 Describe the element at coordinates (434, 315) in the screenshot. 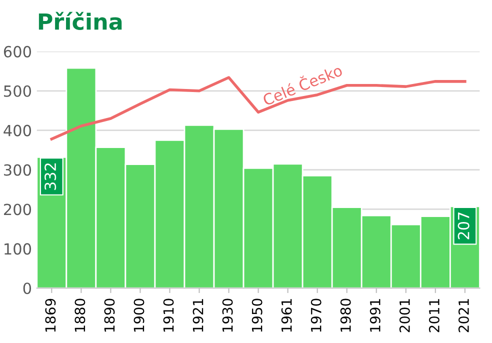

I see `x-tick-label: 2011` at that location.